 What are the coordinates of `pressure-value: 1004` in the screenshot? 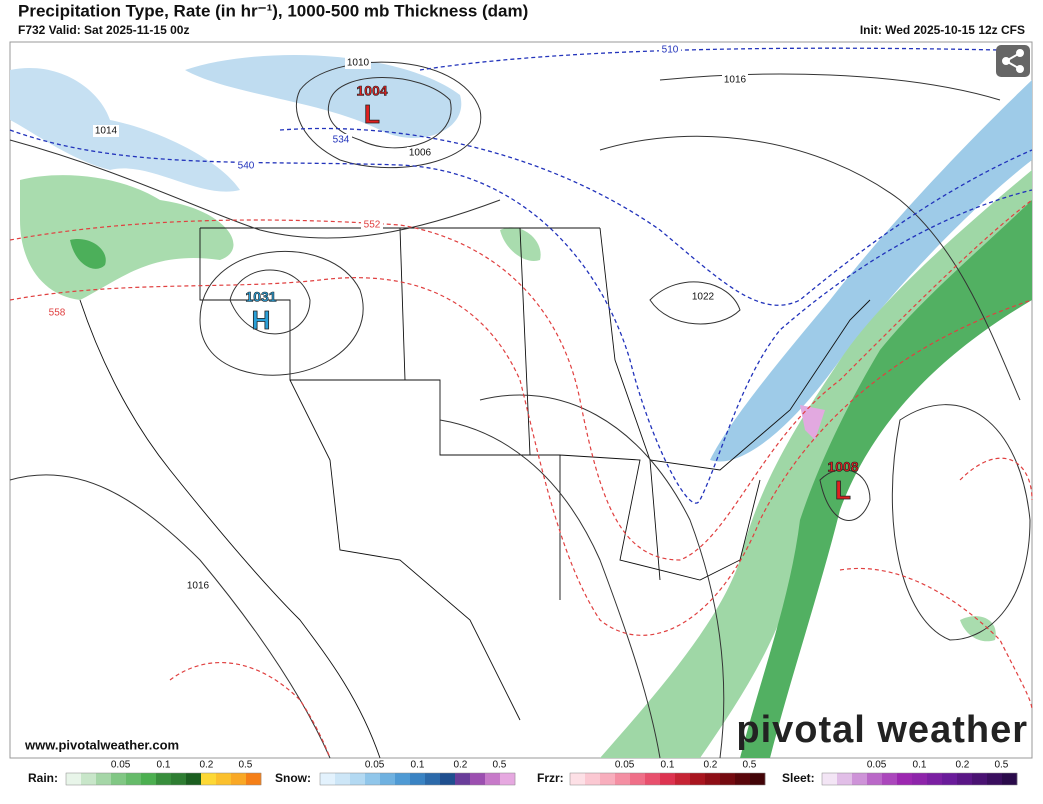 It's located at (371, 91).